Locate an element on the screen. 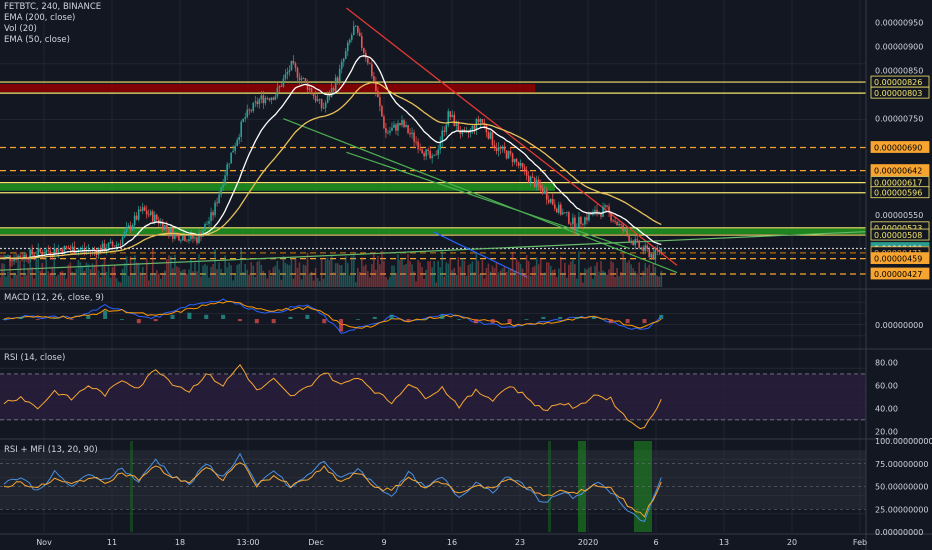  rsimfi-label: RSI + MFI (13, 20, 90) is located at coordinates (51, 450).